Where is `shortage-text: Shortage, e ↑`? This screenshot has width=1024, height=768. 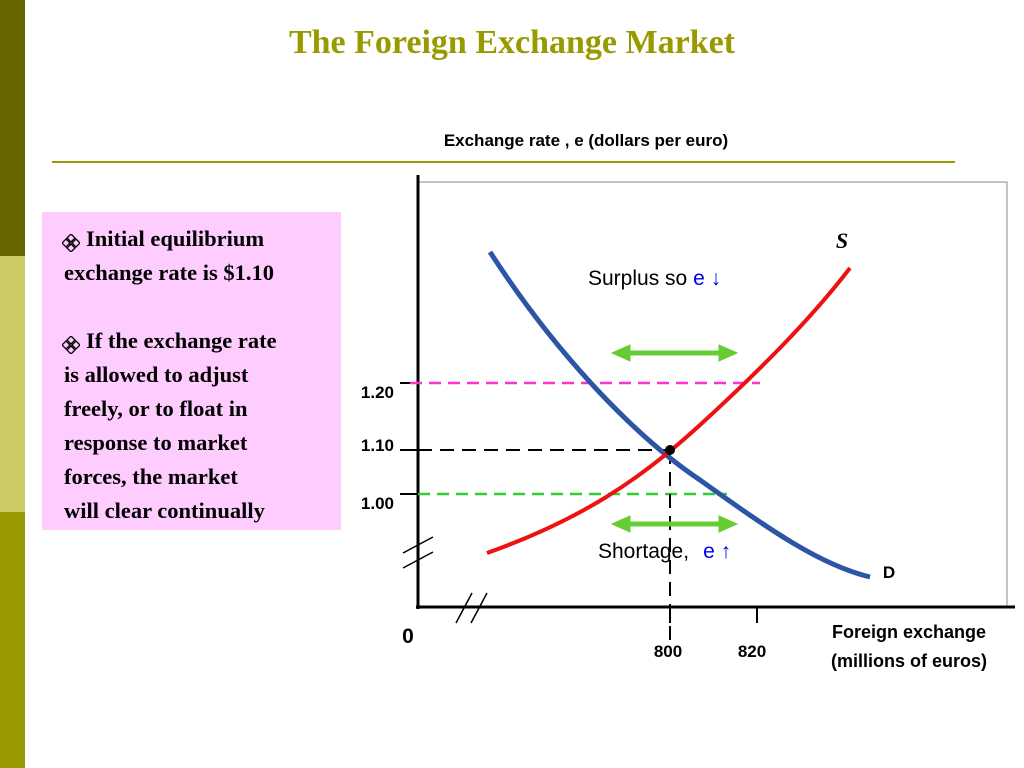 shortage-text: Shortage, e ↑ is located at coordinates (664, 551).